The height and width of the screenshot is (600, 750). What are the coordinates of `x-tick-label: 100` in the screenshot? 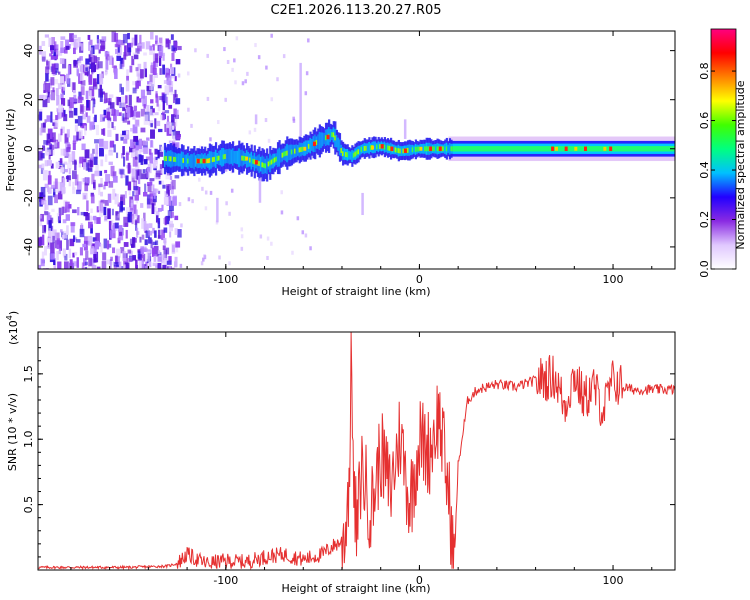 It's located at (613, 279).